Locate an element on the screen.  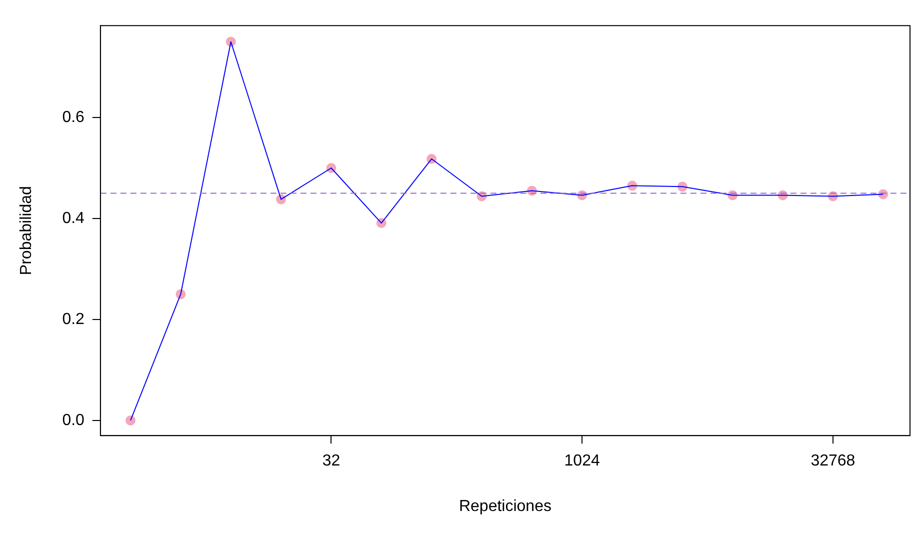
x-tick-label: 1024 is located at coordinates (582, 461).